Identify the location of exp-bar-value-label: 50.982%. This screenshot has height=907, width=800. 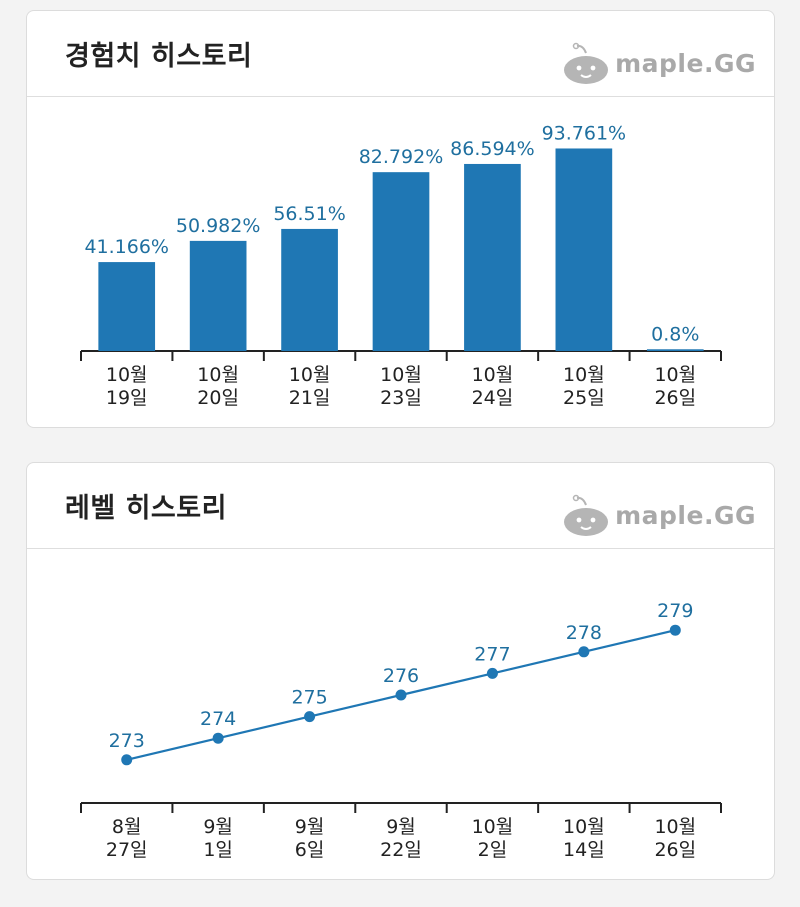
(218, 226).